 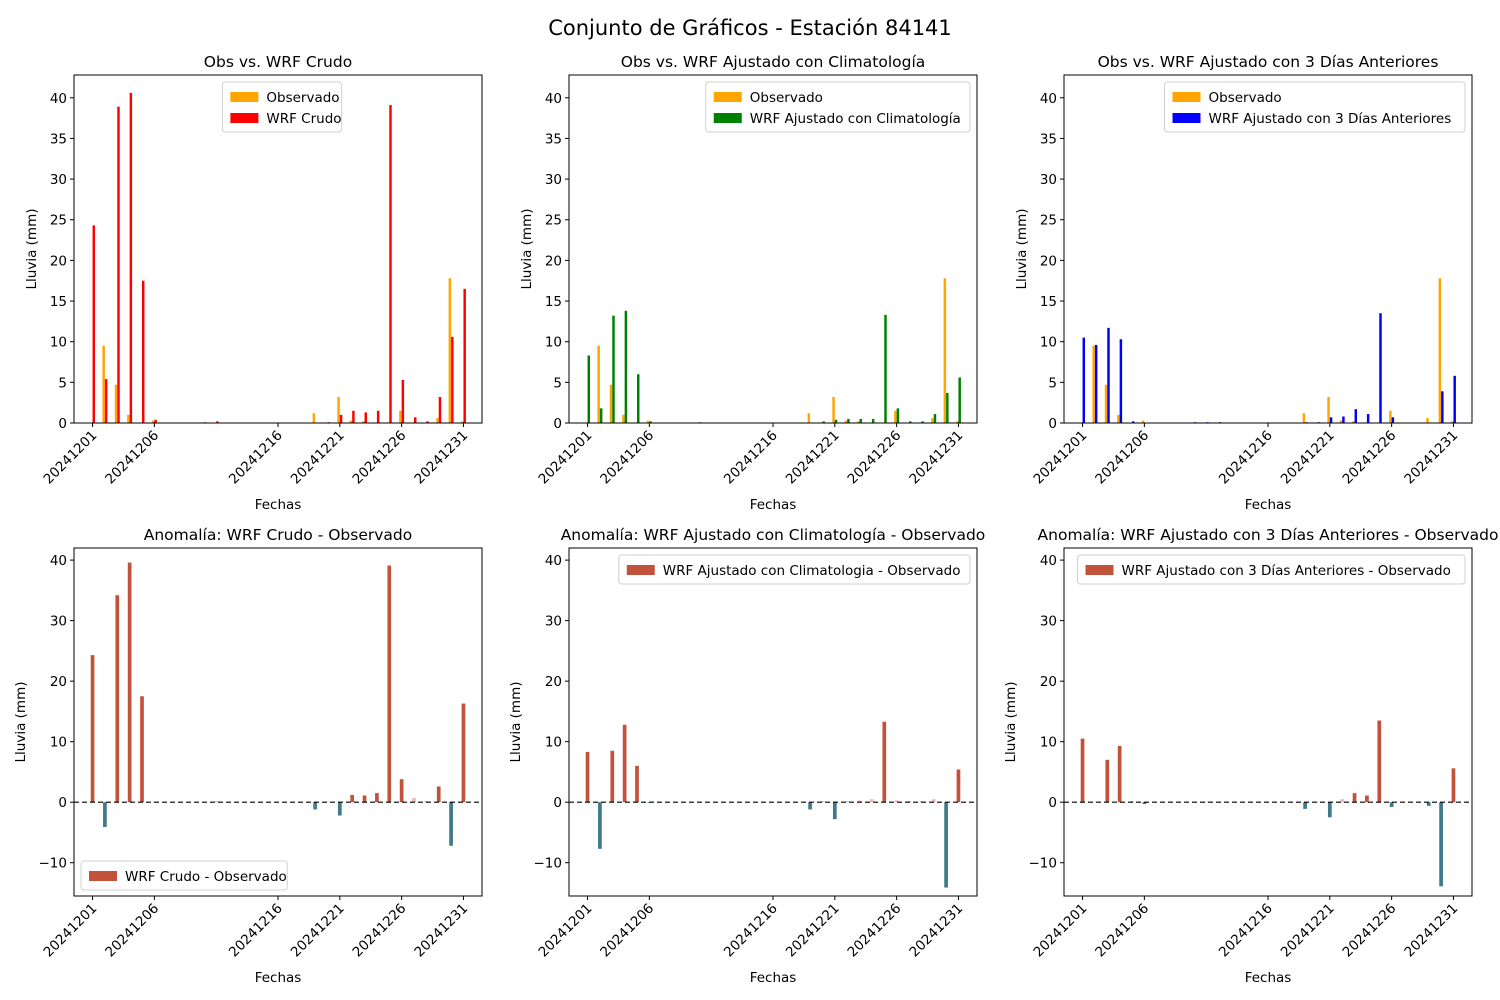 I want to click on chart-title: Obs vs. WRF Ajustado con Climatología, so click(x=773, y=62).